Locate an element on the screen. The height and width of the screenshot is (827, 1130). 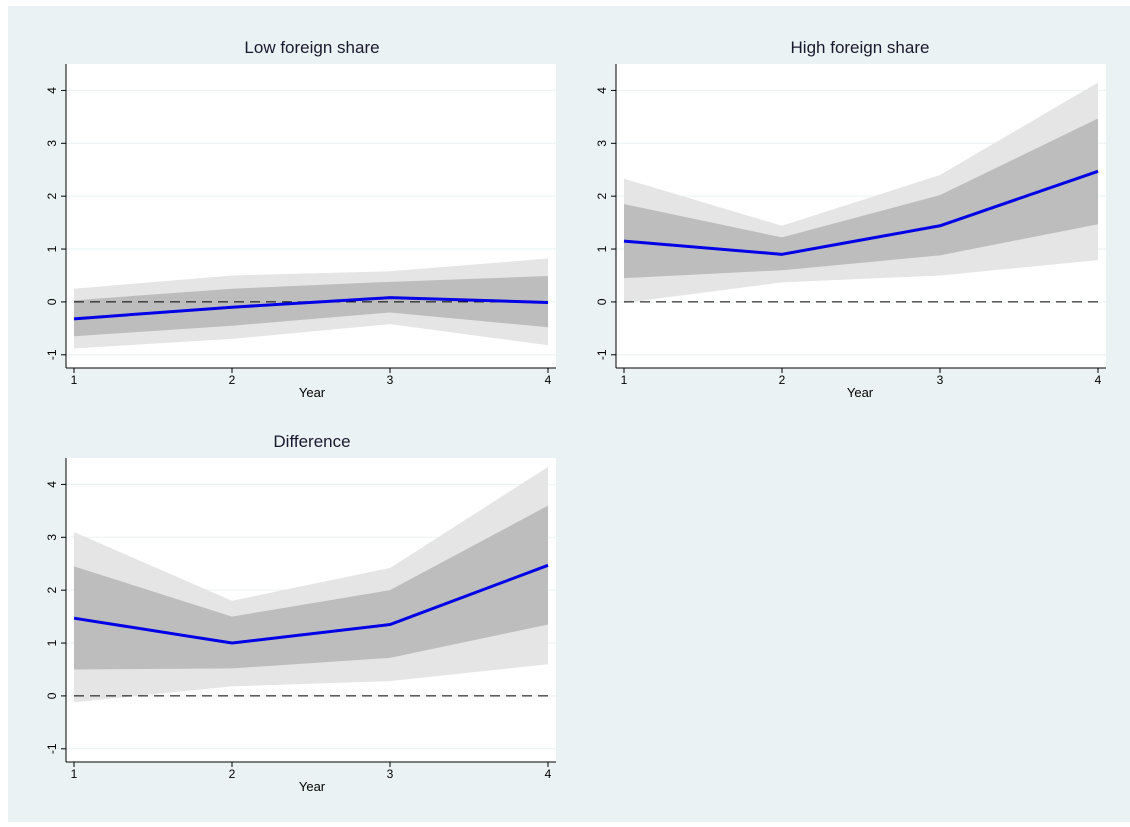
chart-title: High foreign share is located at coordinates (860, 47).